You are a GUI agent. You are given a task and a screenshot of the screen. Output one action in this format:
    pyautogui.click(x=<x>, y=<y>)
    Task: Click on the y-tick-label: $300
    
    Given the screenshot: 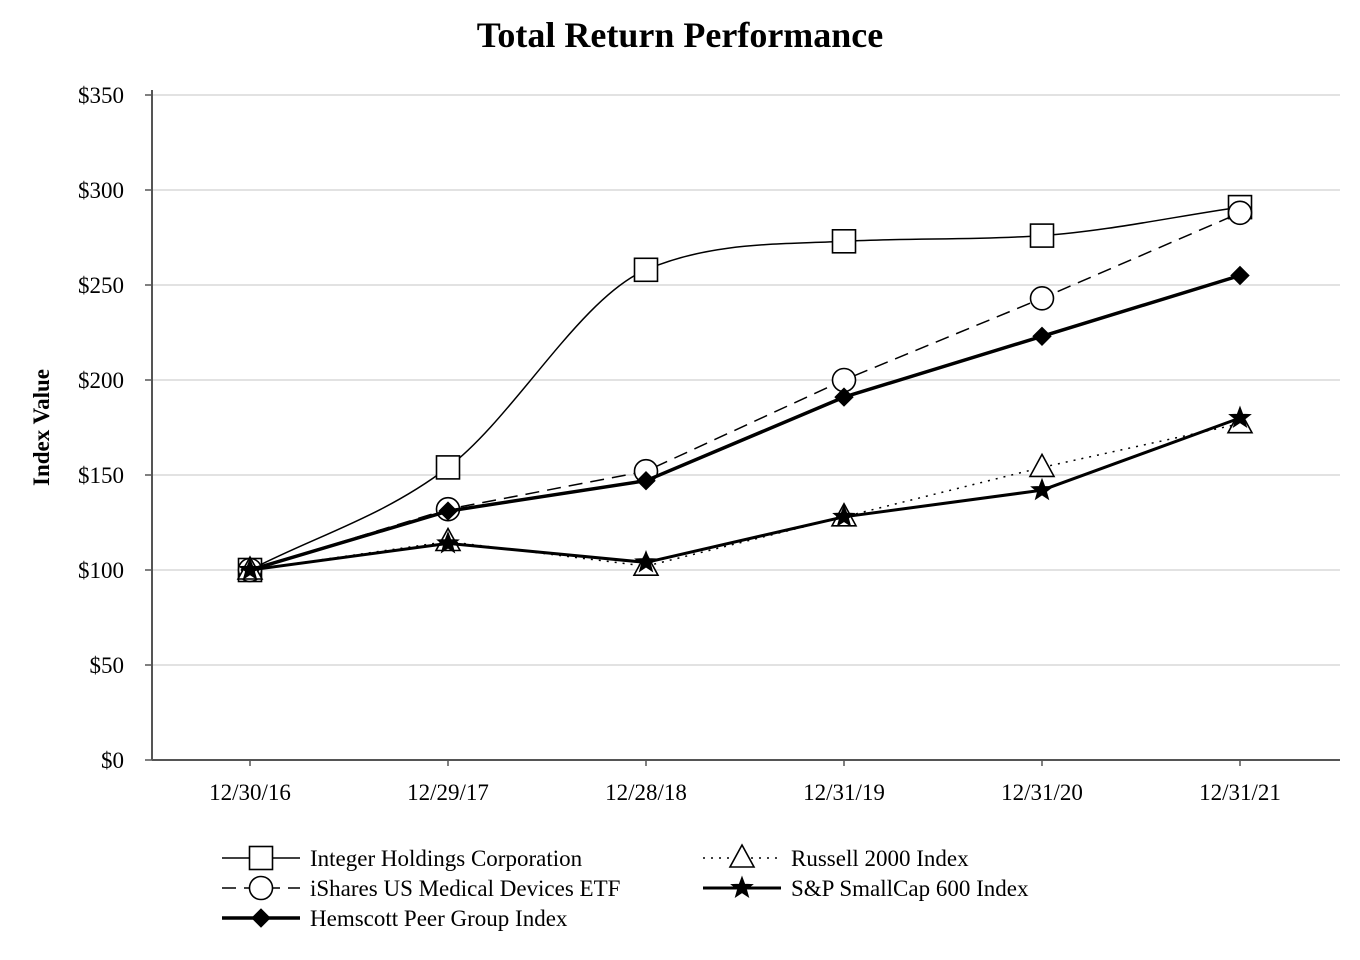 What is the action you would take?
    pyautogui.click(x=101, y=190)
    